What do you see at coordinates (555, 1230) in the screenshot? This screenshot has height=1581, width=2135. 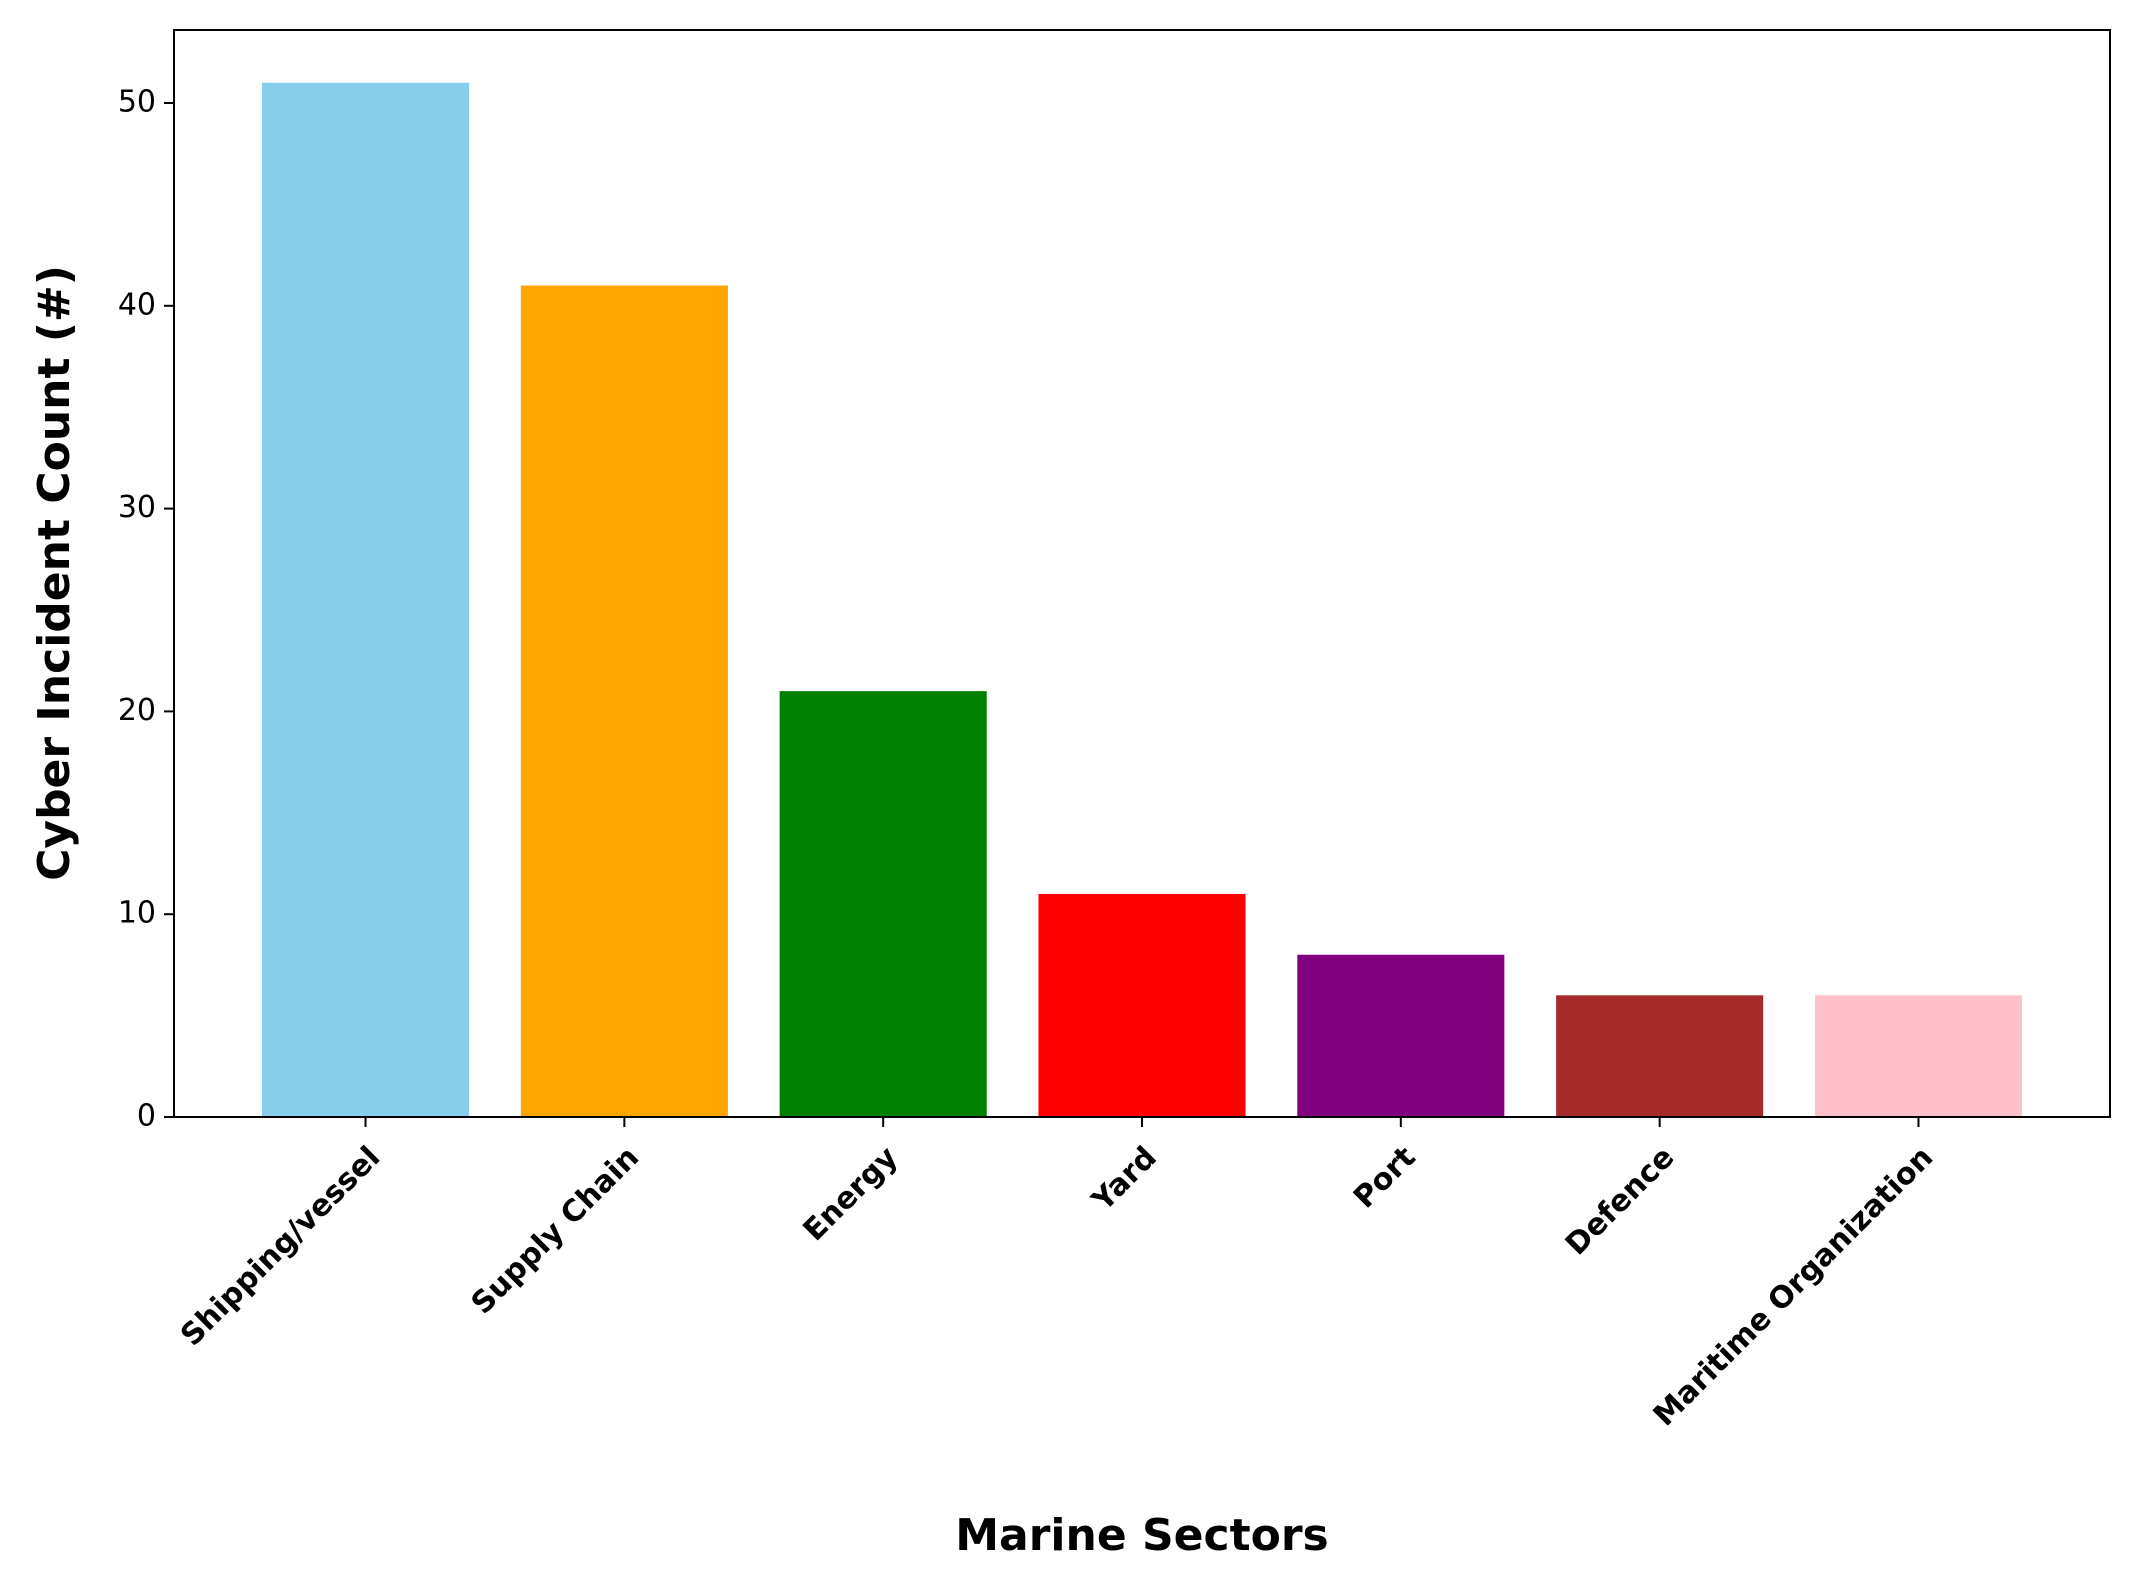 I see `x-tick-label: Supply Chain` at bounding box center [555, 1230].